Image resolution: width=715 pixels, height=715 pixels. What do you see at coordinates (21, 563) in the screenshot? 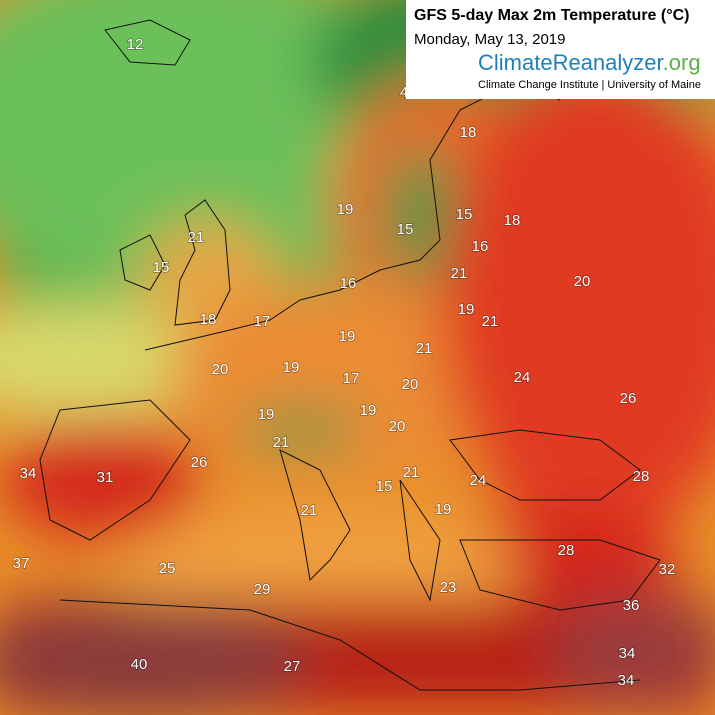
I see `temperature-label: 37` at bounding box center [21, 563].